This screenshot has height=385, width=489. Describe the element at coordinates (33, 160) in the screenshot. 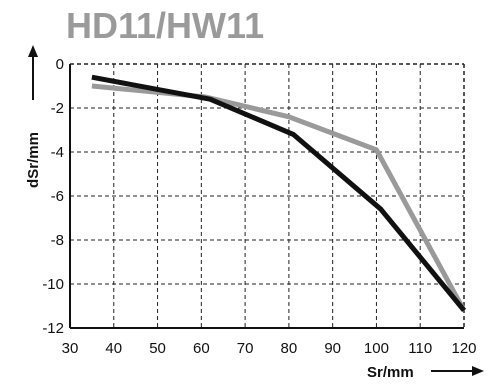

I see `y-axis-label: dSr/mm` at that location.